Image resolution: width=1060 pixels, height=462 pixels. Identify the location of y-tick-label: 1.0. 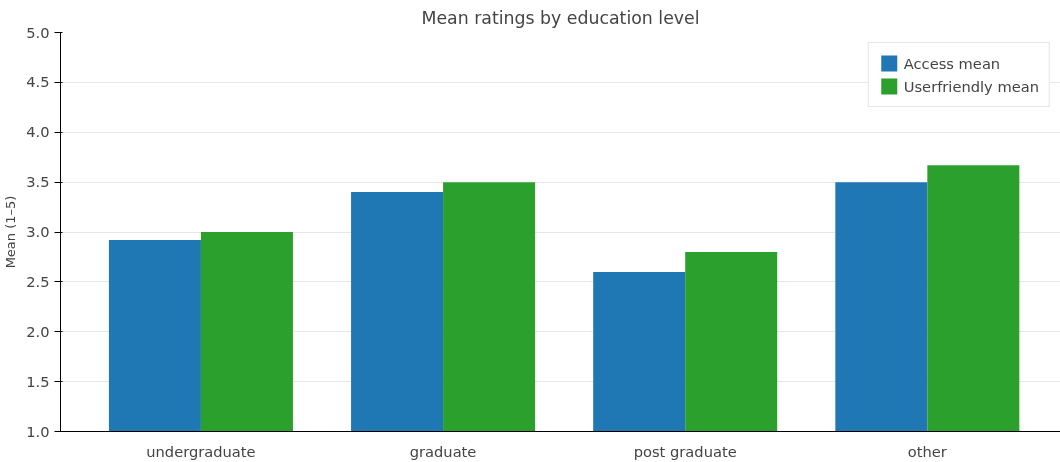
(38, 431).